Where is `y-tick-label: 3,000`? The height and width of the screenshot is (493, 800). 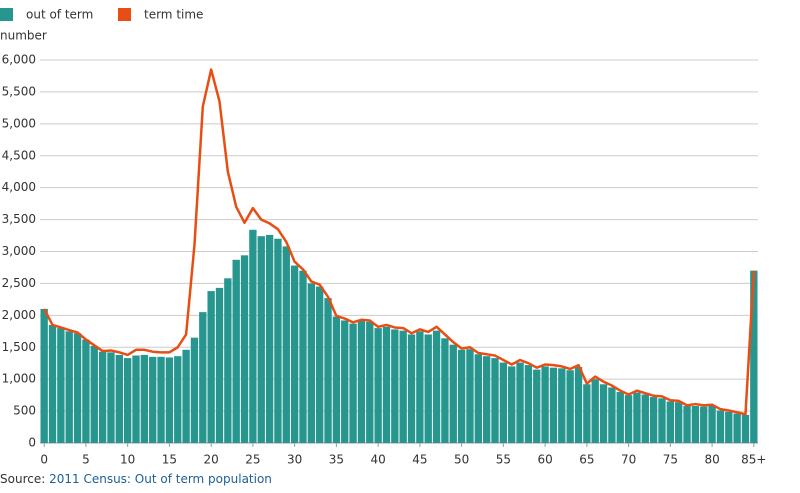
y-tick-label: 3,000 is located at coordinates (19, 251).